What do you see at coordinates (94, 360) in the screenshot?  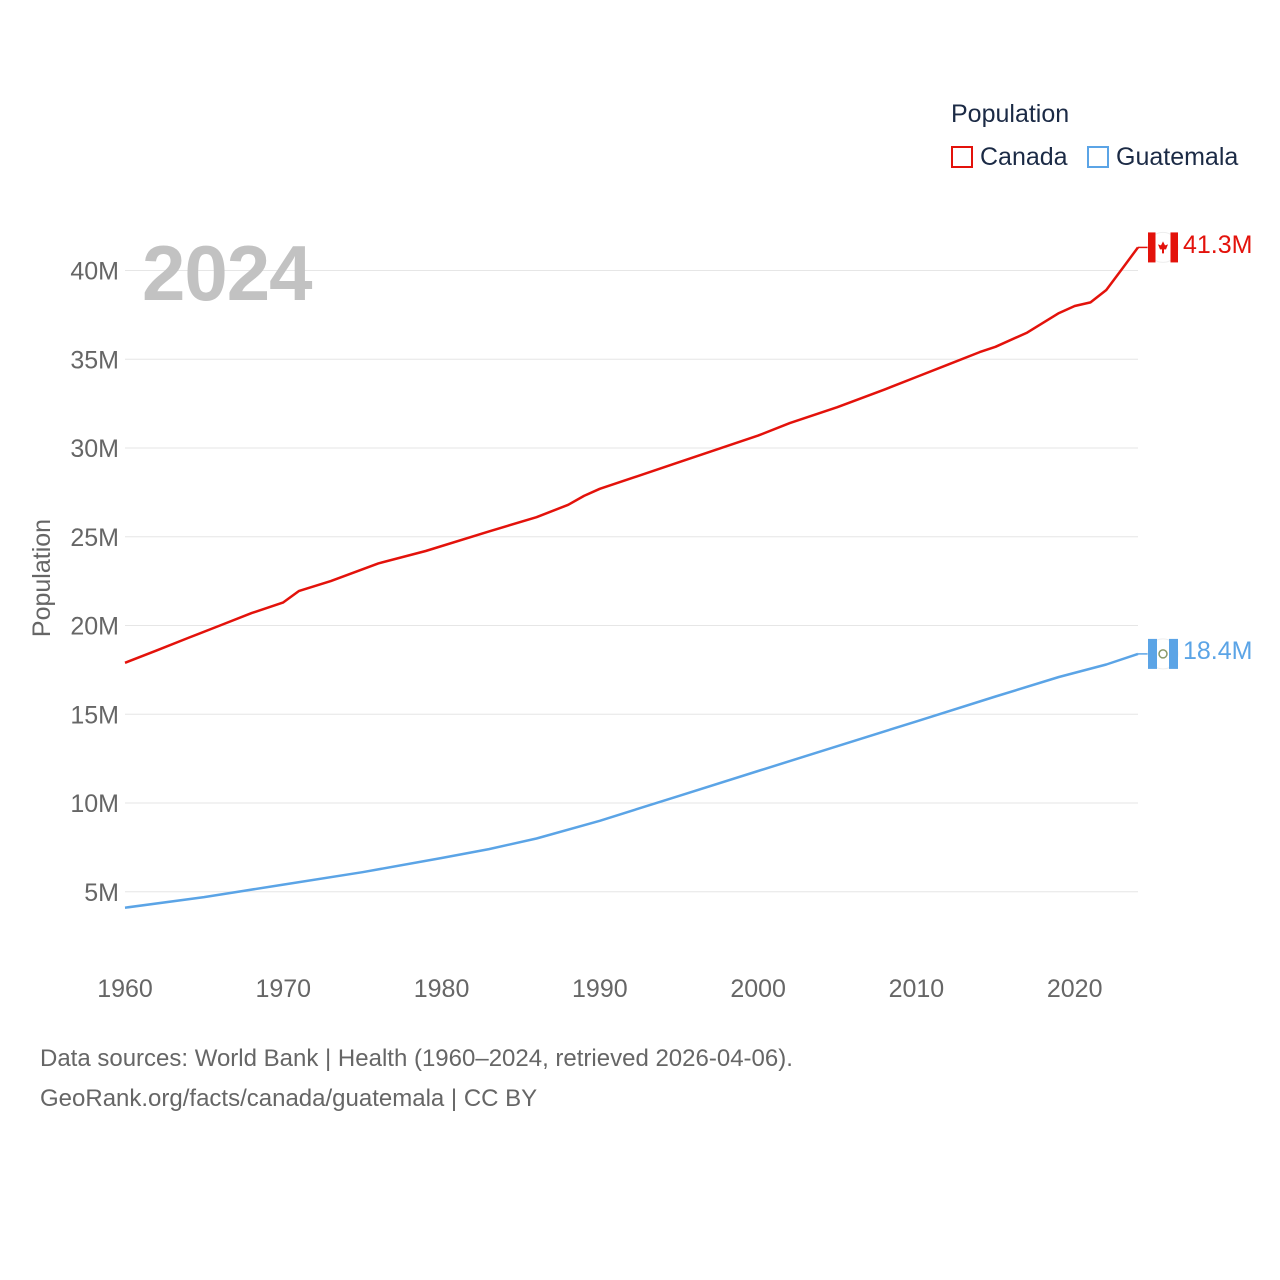 I see `y-tick-label-35M: 35M` at bounding box center [94, 360].